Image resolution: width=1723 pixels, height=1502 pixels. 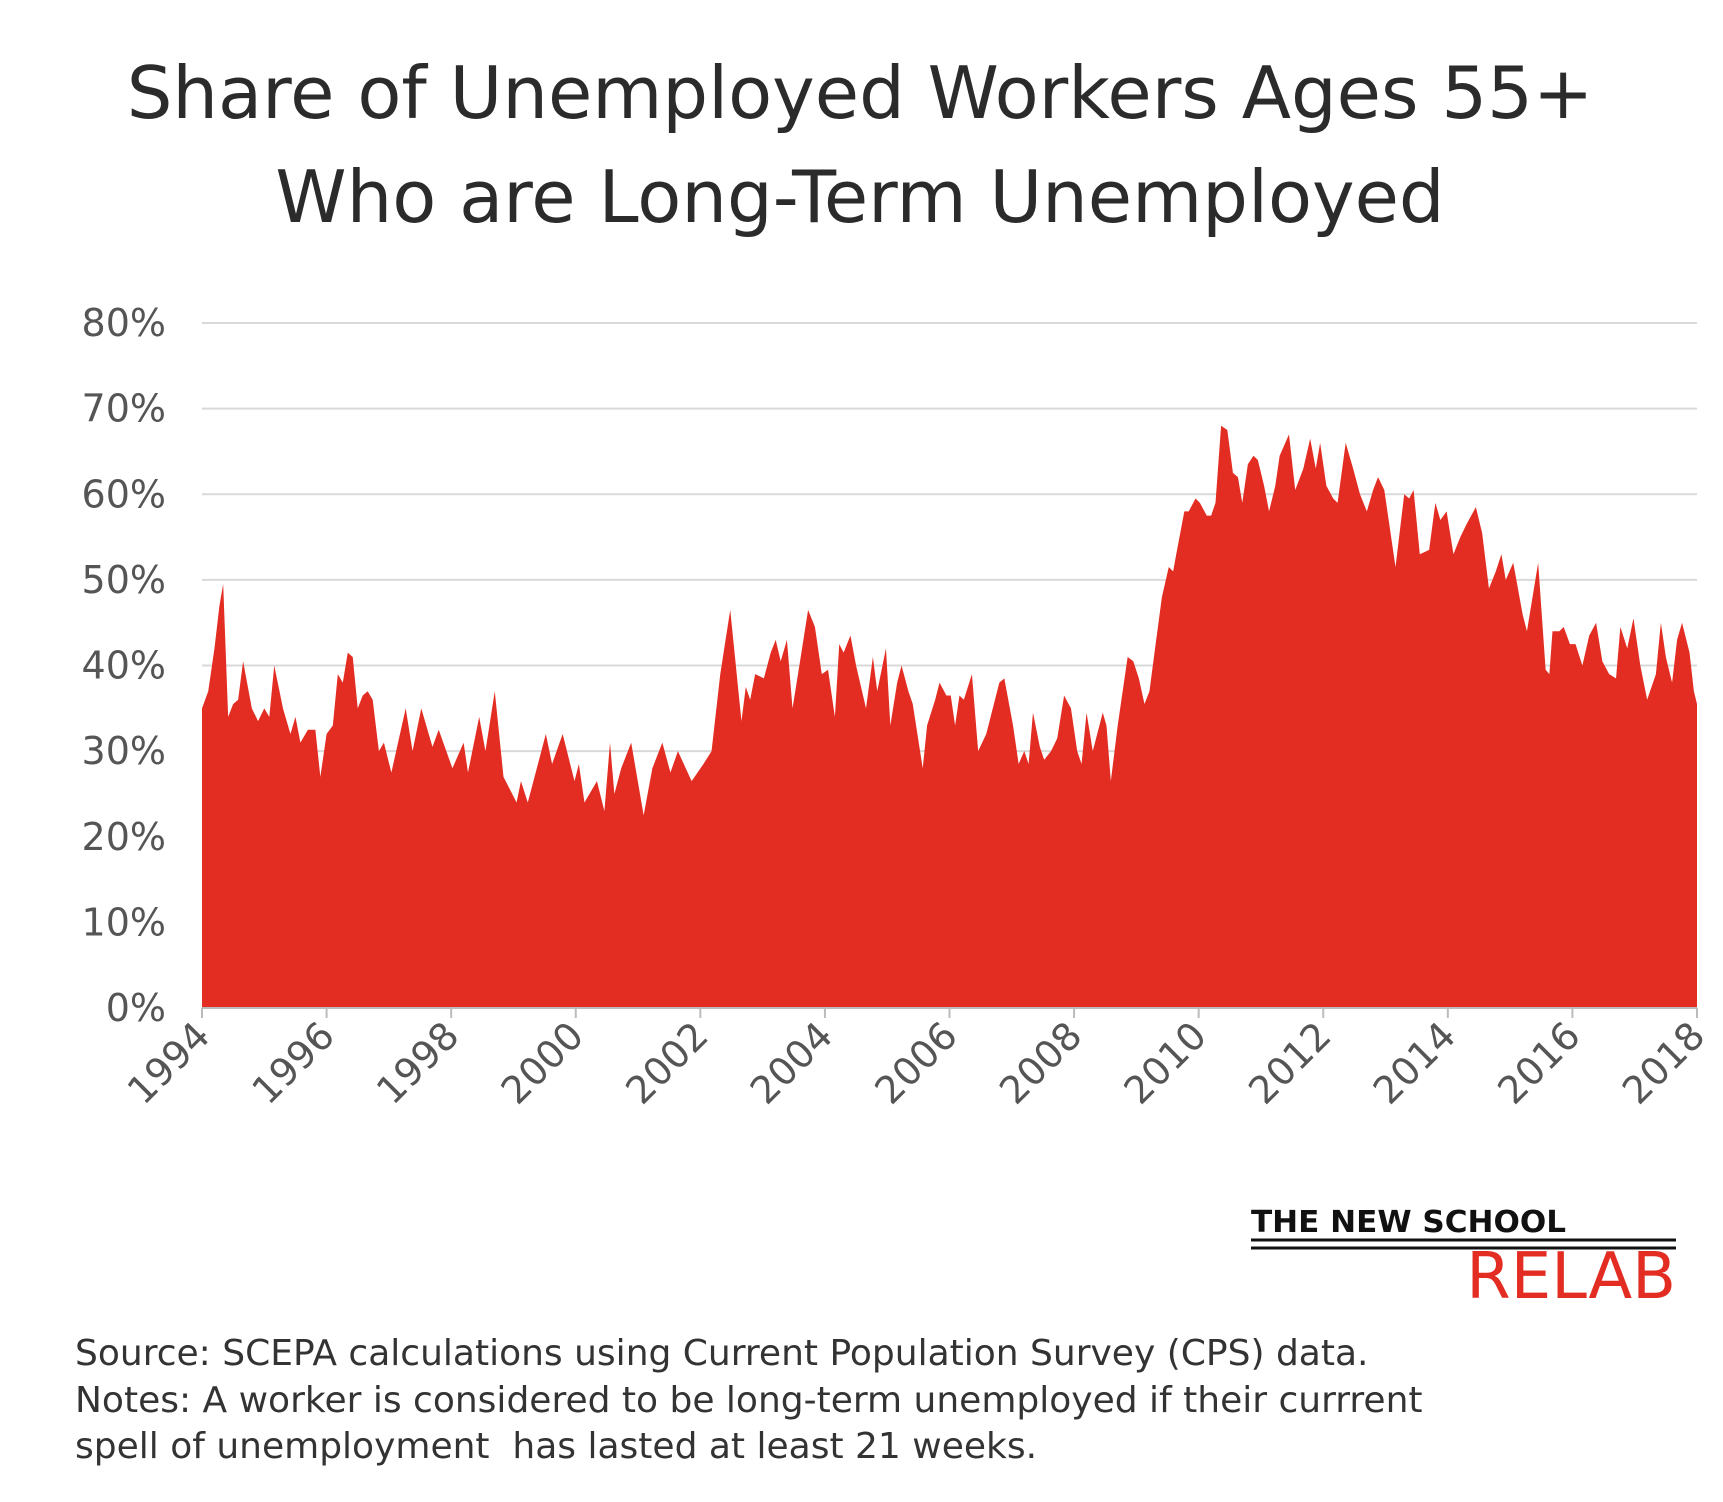 What do you see at coordinates (124, 409) in the screenshot?
I see `y-tick-label: 70%` at bounding box center [124, 409].